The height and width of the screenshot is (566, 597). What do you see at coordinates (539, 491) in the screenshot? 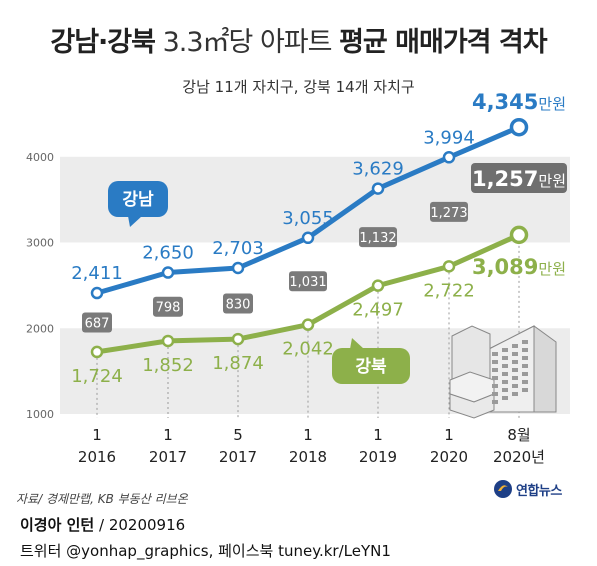
I see `yonhap-logo-text: 연합뉴스` at bounding box center [539, 491].